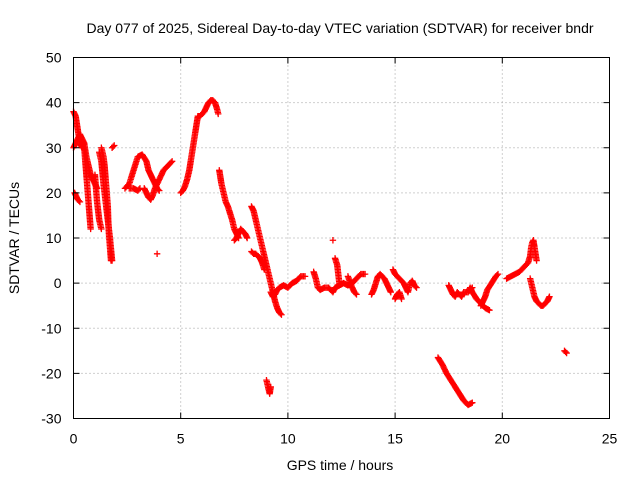  What do you see at coordinates (288, 439) in the screenshot?
I see `x-tick-label: 10` at bounding box center [288, 439].